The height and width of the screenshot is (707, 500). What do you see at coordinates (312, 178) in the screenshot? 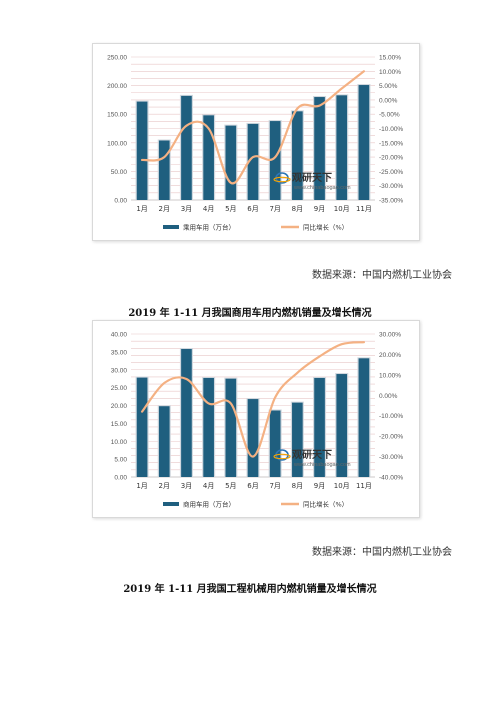
I see `chart-1-watermark-text: 观研天下` at bounding box center [312, 178].